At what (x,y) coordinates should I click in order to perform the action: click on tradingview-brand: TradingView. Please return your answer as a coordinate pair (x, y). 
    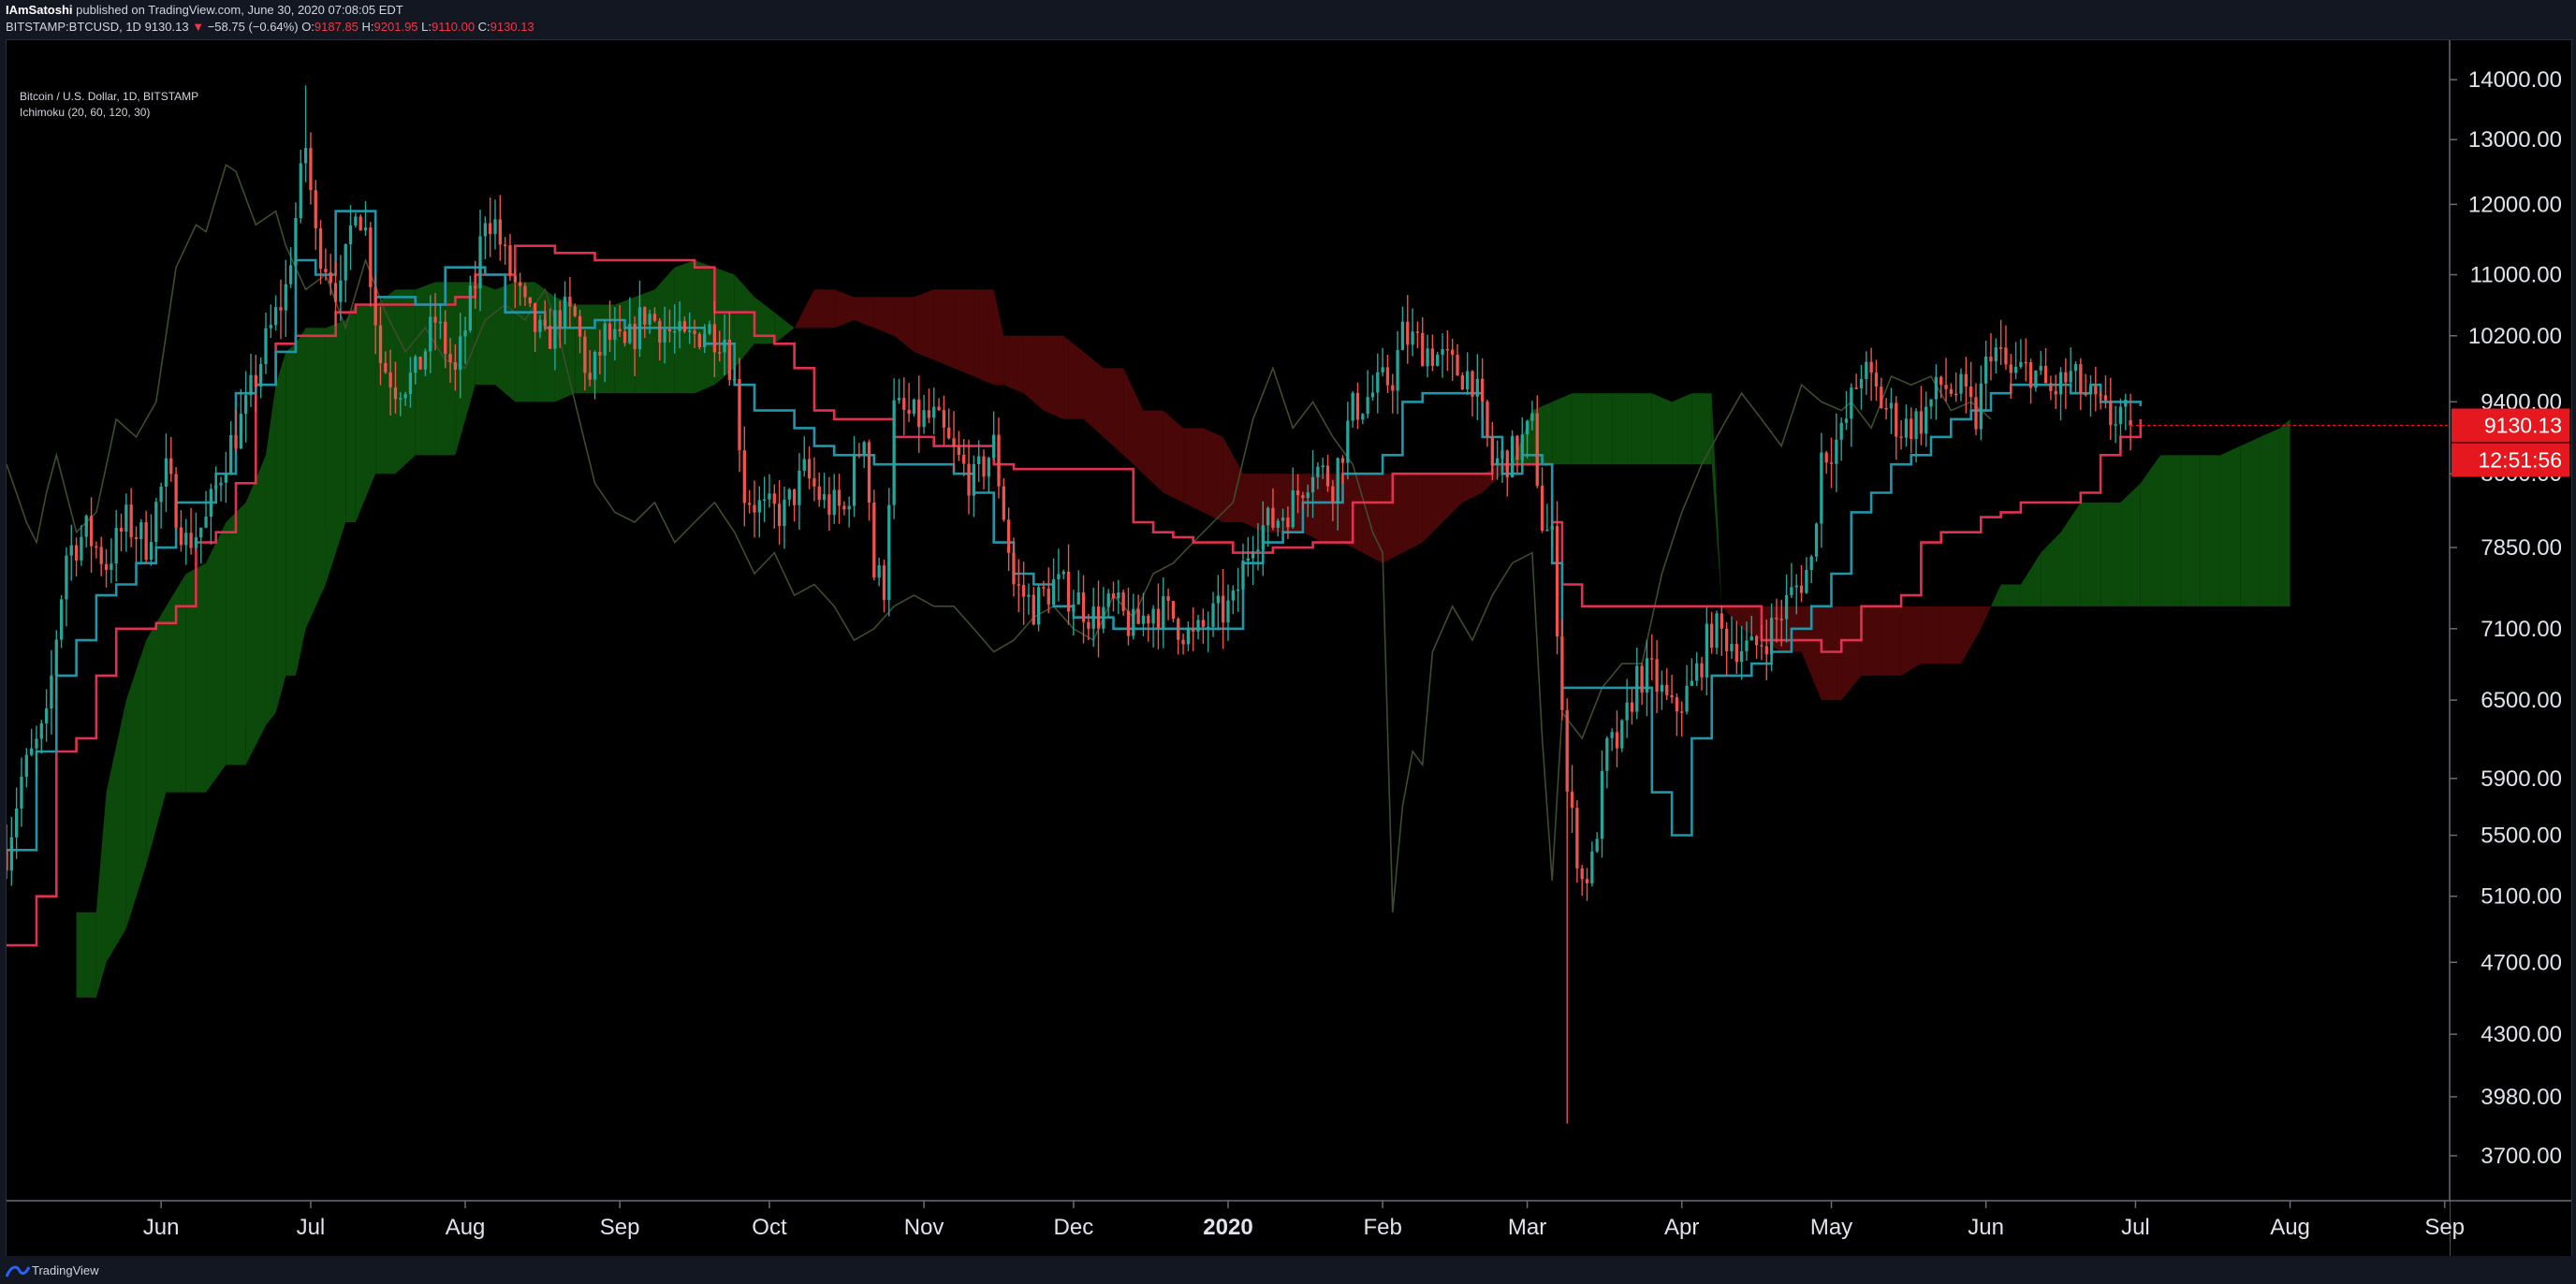
    Looking at the image, I should click on (65, 1270).